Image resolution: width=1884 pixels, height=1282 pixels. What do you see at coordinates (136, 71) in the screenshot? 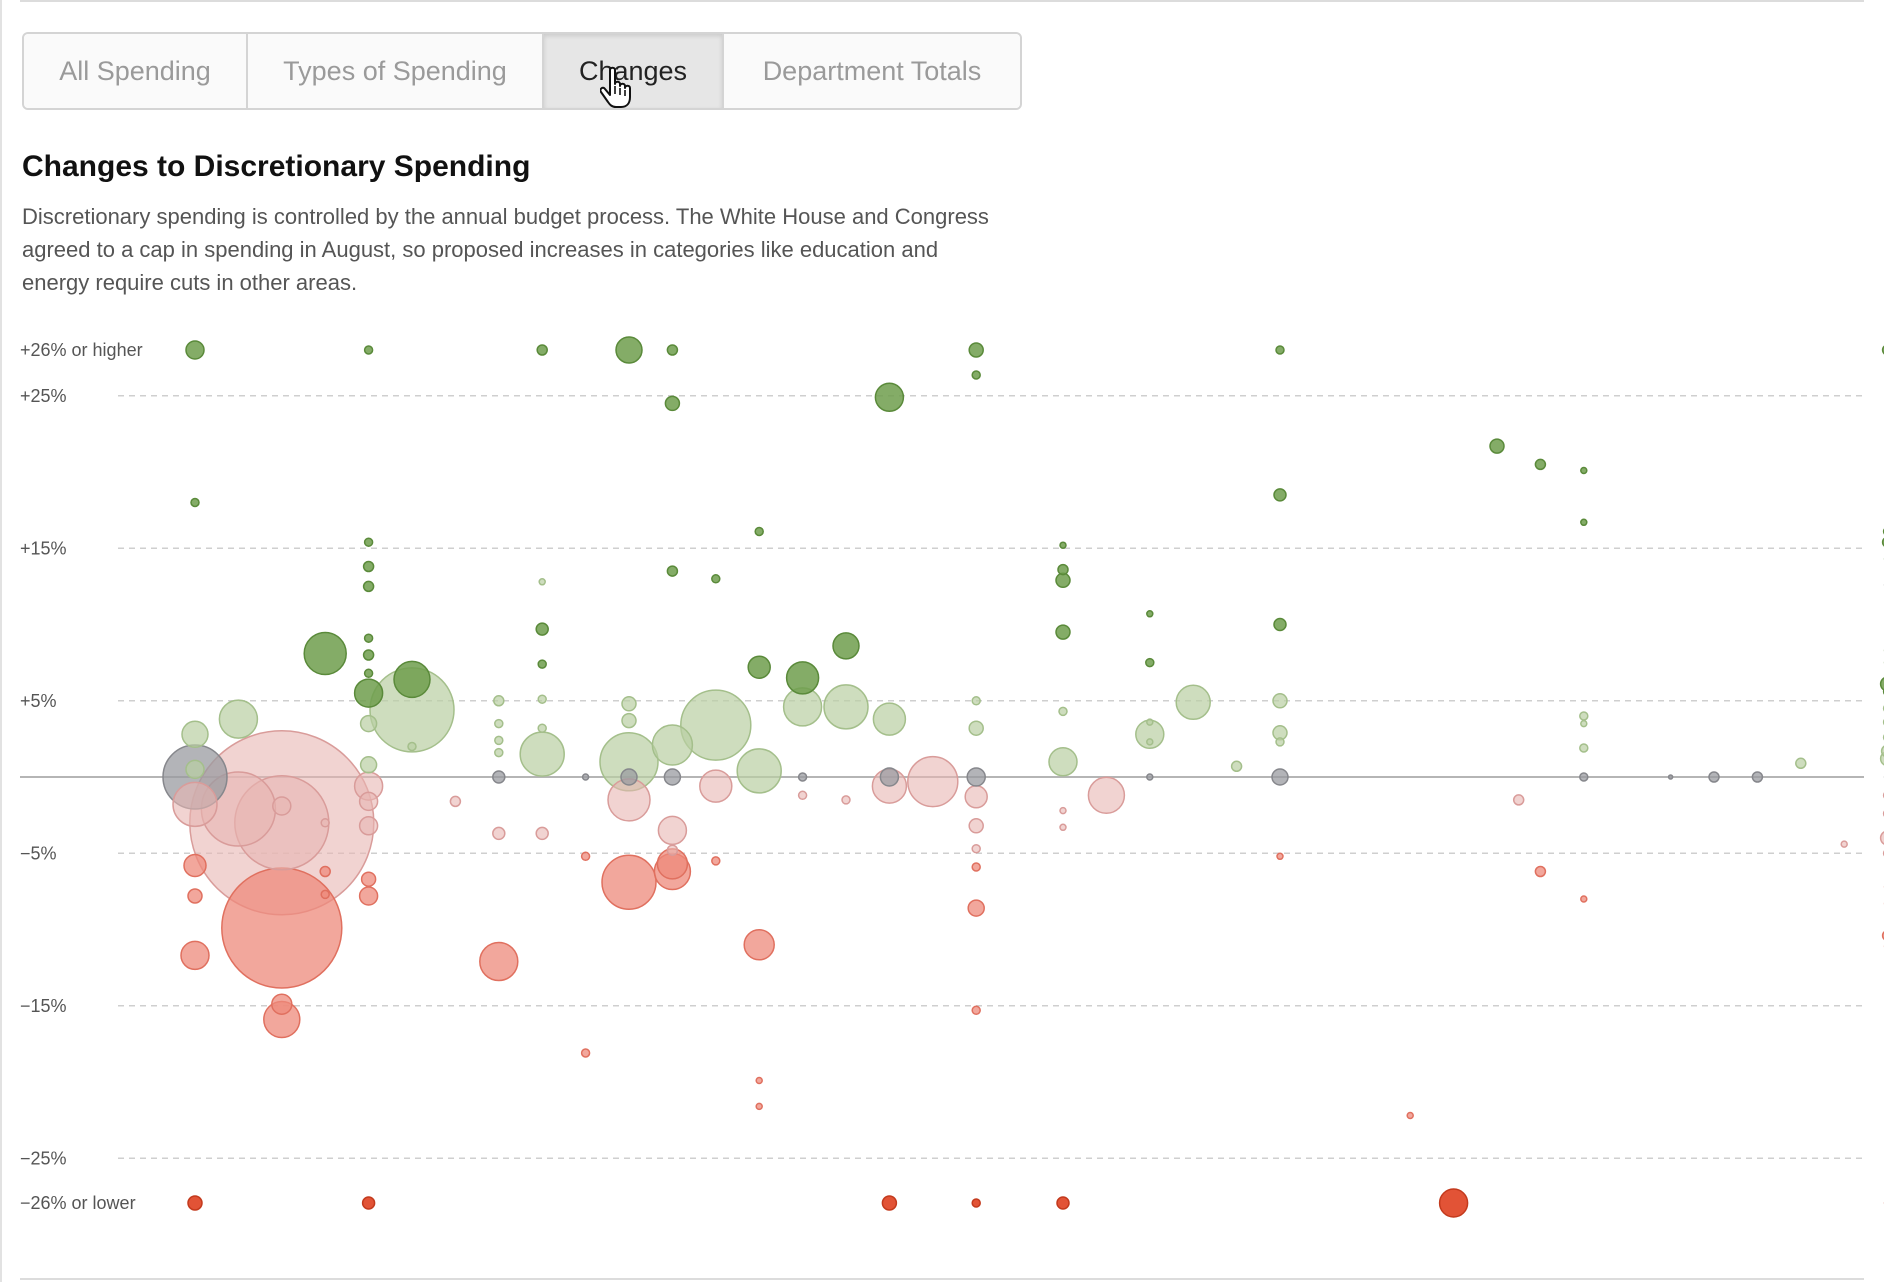
I see `tab-all-spending: All Spending` at bounding box center [136, 71].